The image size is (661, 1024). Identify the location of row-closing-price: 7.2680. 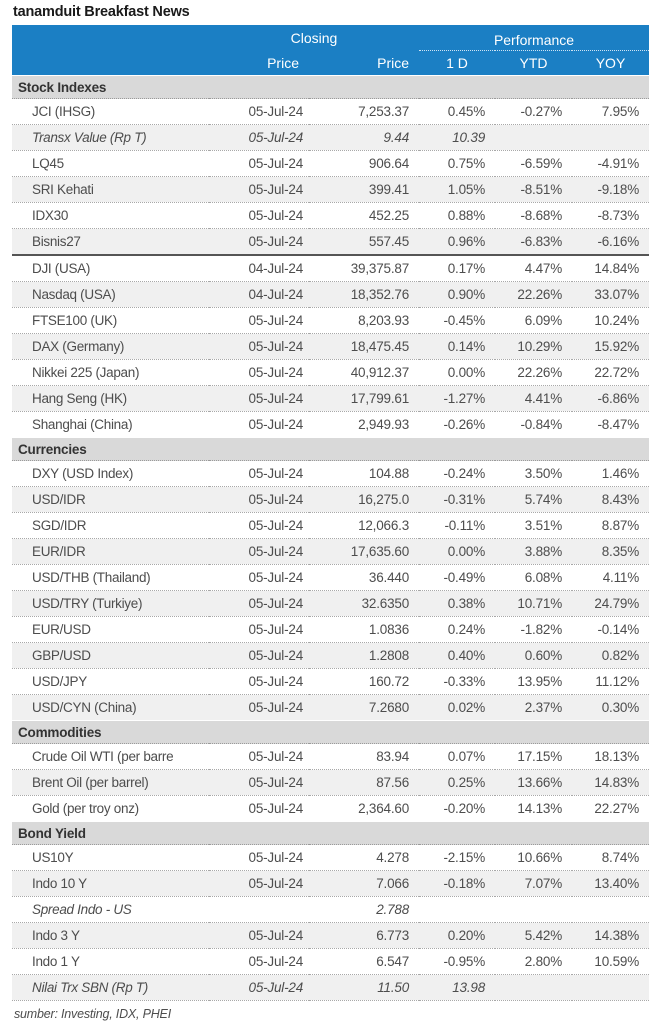
(364, 707).